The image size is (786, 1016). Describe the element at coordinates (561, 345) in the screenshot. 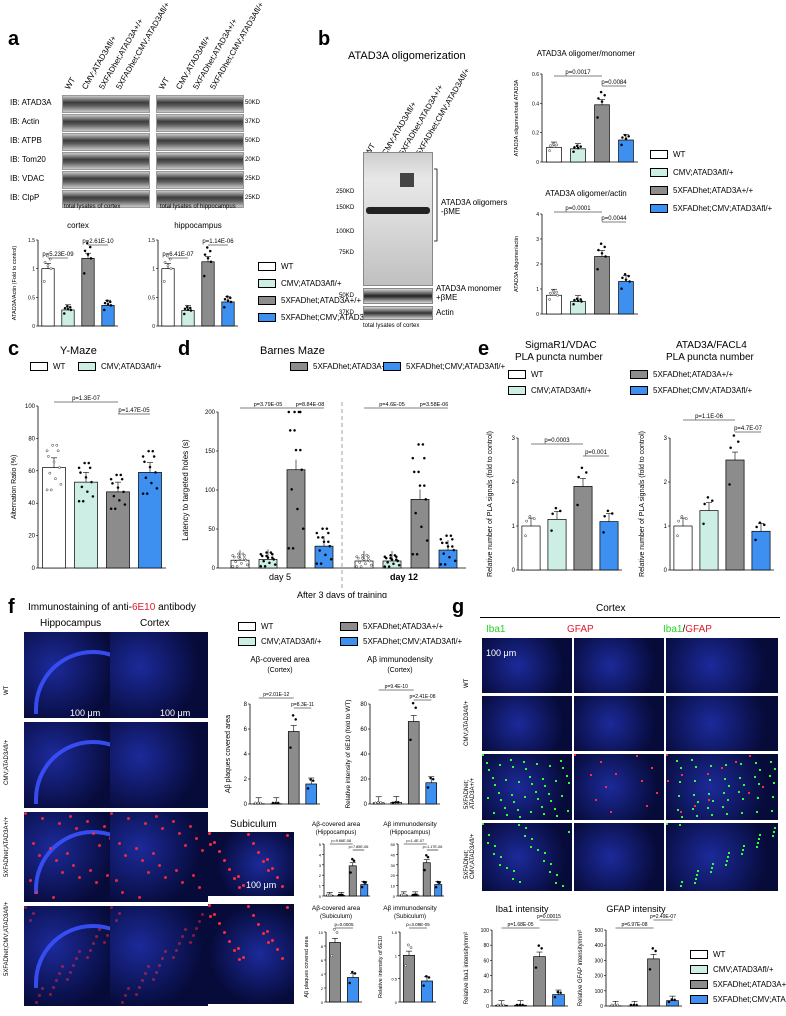

I see `panel-e-title1: SigmaR1/VDAC` at that location.